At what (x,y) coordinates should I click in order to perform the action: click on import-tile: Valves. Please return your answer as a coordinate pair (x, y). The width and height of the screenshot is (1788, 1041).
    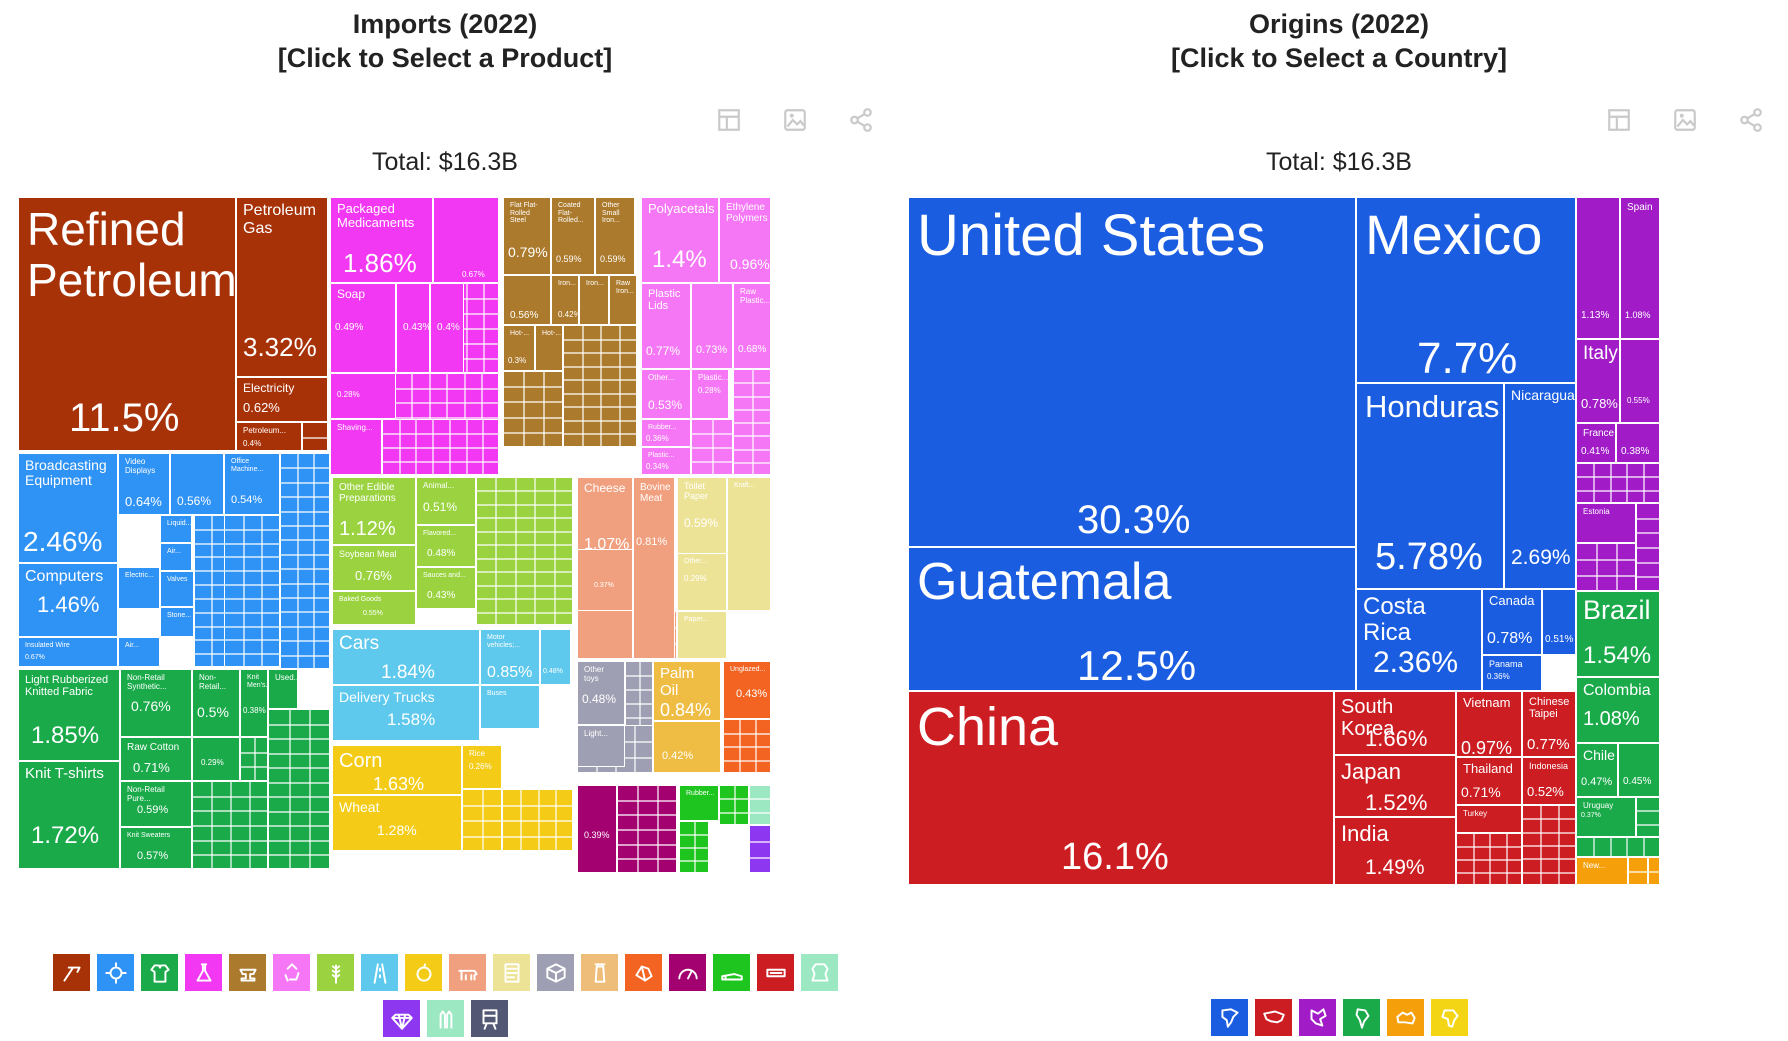
    Looking at the image, I should click on (177, 589).